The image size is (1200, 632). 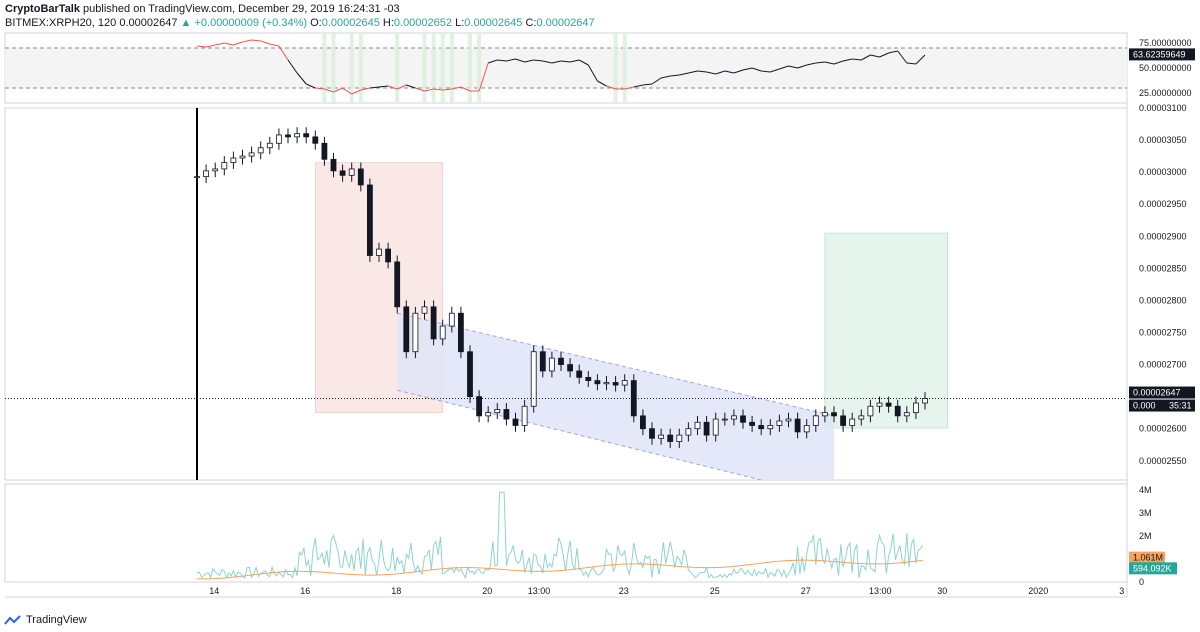 I want to click on last-price-partial: 0.000, so click(x=1144, y=406).